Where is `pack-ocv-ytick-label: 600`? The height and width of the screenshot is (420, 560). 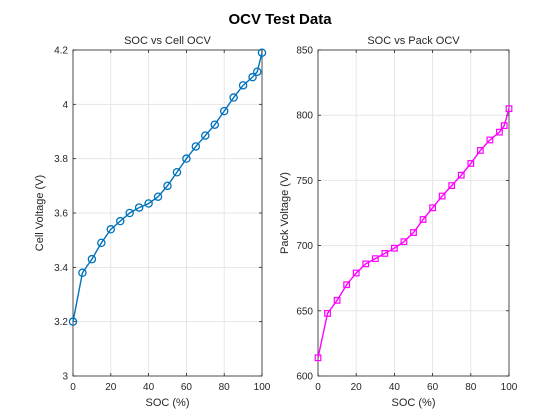 pack-ocv-ytick-label: 600 is located at coordinates (304, 377).